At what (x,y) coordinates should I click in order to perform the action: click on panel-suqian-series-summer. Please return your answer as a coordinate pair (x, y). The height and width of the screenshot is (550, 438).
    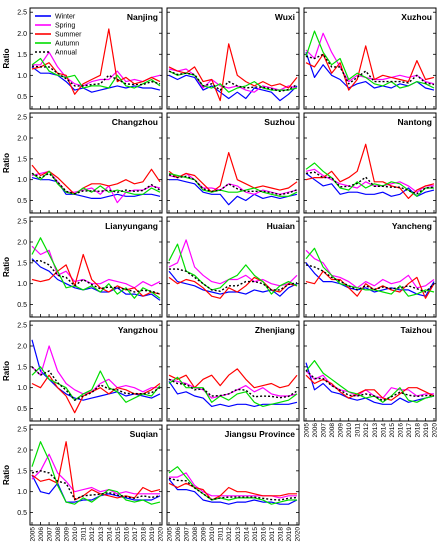
    Looking at the image, I should click on (96, 471).